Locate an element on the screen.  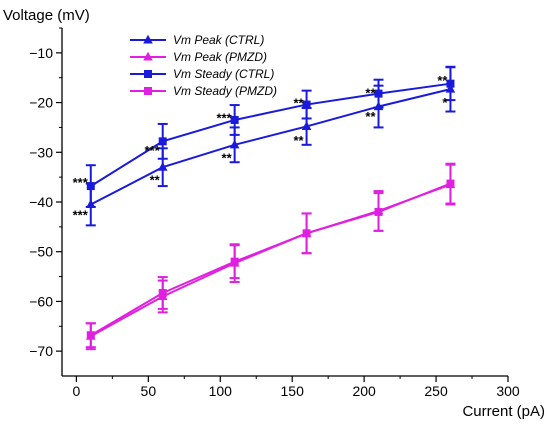
y-tick-label: −30 is located at coordinates (41, 152).